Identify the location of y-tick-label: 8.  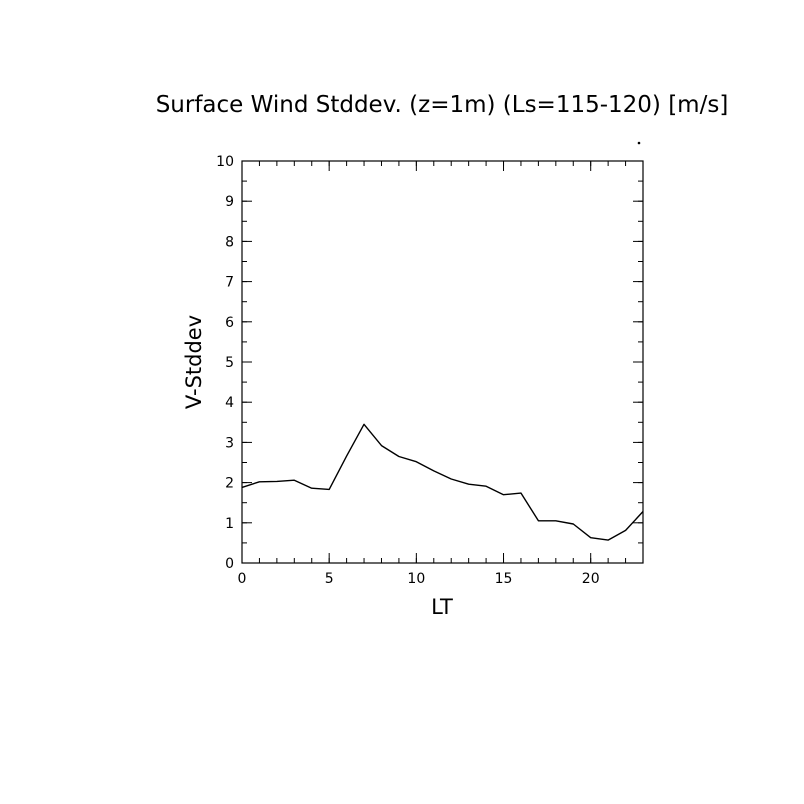
(229, 242).